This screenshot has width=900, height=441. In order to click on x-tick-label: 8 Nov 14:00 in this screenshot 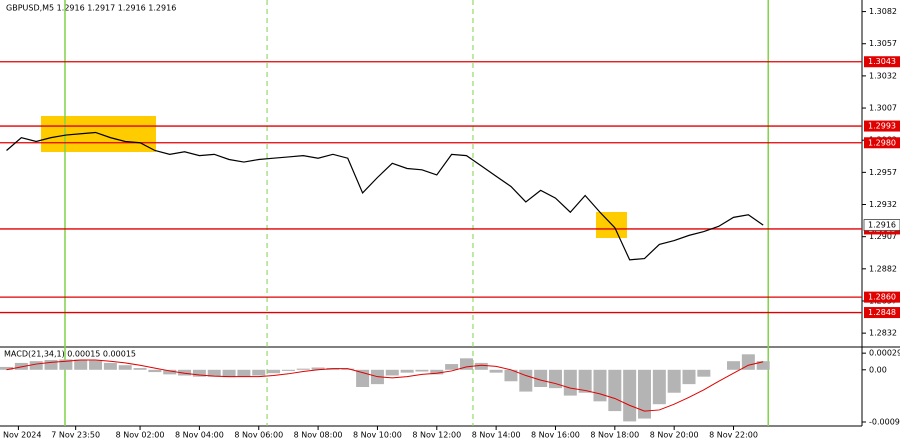, I will do `click(496, 435)`.